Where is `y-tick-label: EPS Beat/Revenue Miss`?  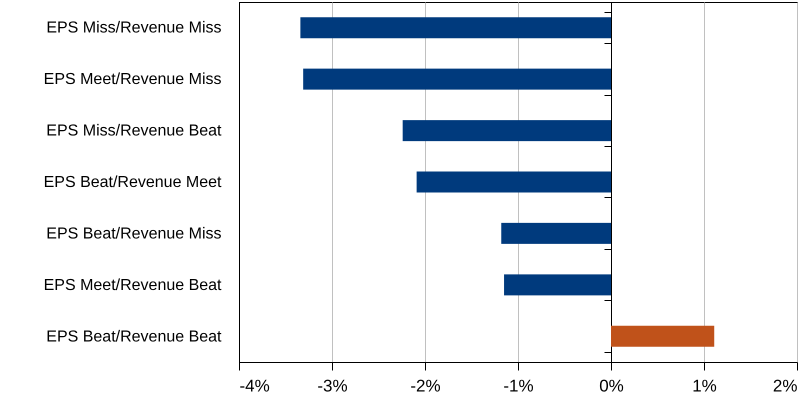
y-tick-label: EPS Beat/Revenue Miss is located at coordinates (134, 233).